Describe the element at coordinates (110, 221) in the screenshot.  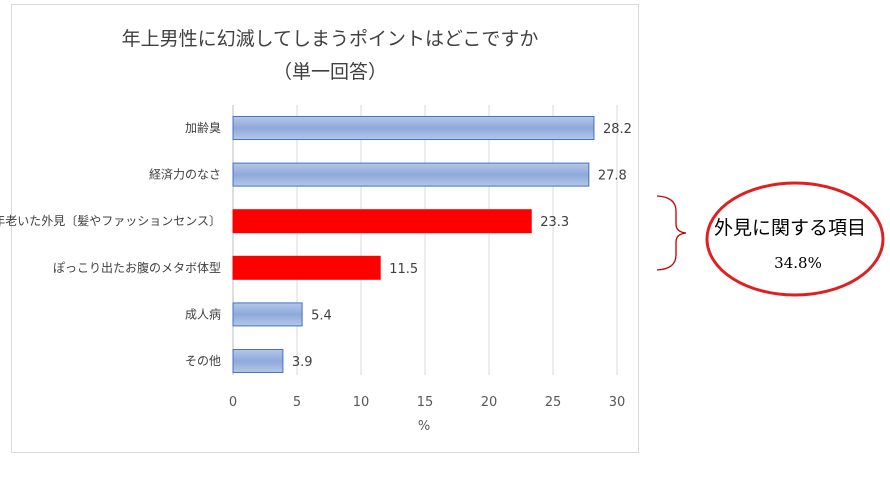
I see `category-label: 年老いた外見〔髪やファッションセンス〕` at that location.